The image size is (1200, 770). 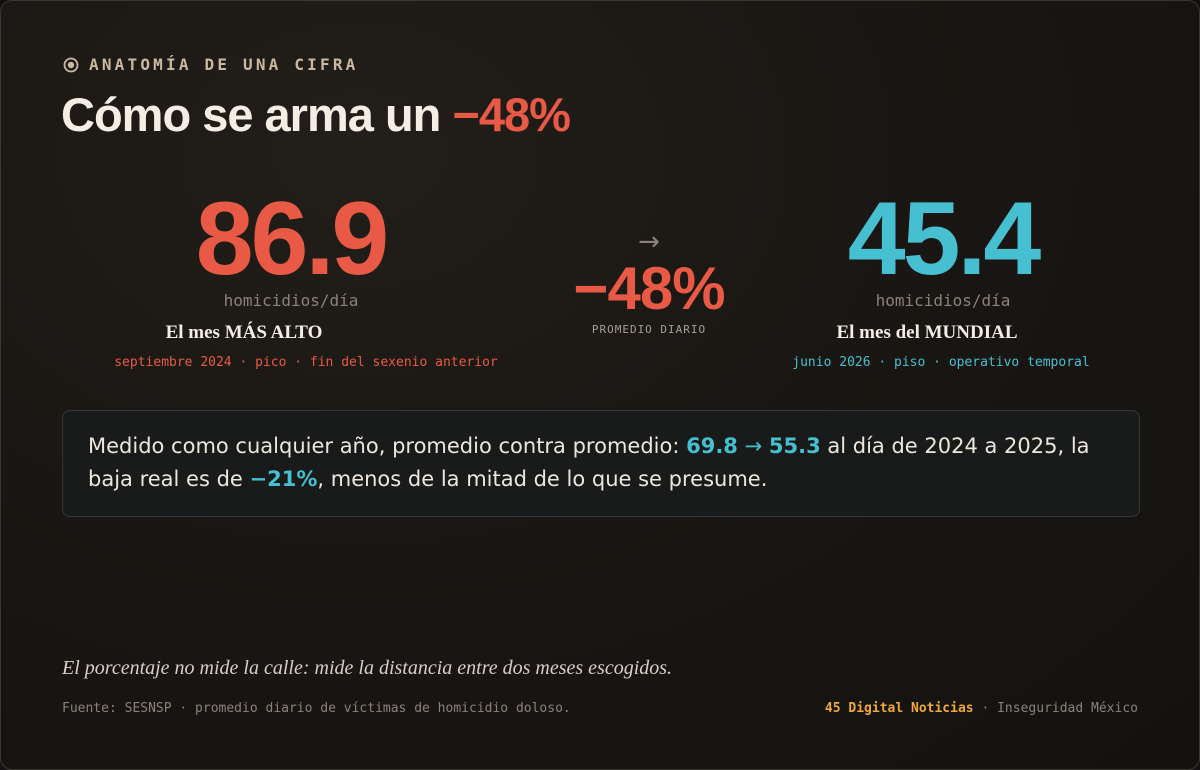 I want to click on eyebrow-label: ANATOMÍA DE UNA CIFRA, so click(x=224, y=64).